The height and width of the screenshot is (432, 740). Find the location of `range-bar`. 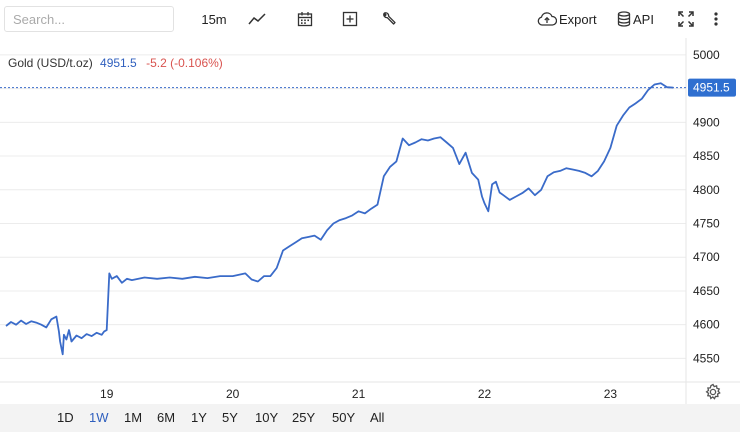

range-bar is located at coordinates (370, 418).